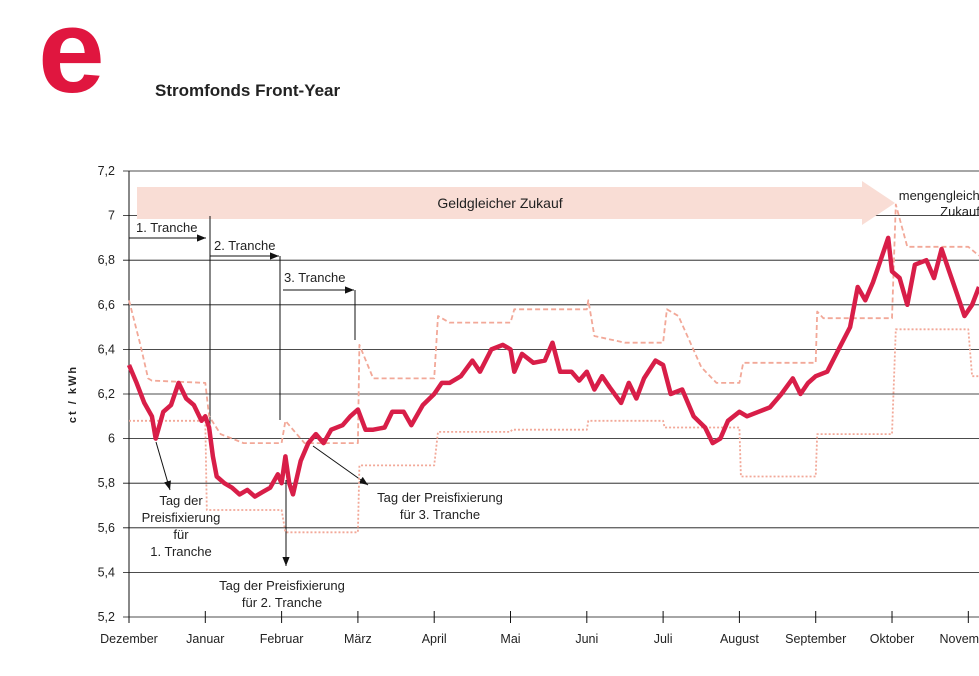  I want to click on fix-note: Preisfixierung, so click(181, 517).